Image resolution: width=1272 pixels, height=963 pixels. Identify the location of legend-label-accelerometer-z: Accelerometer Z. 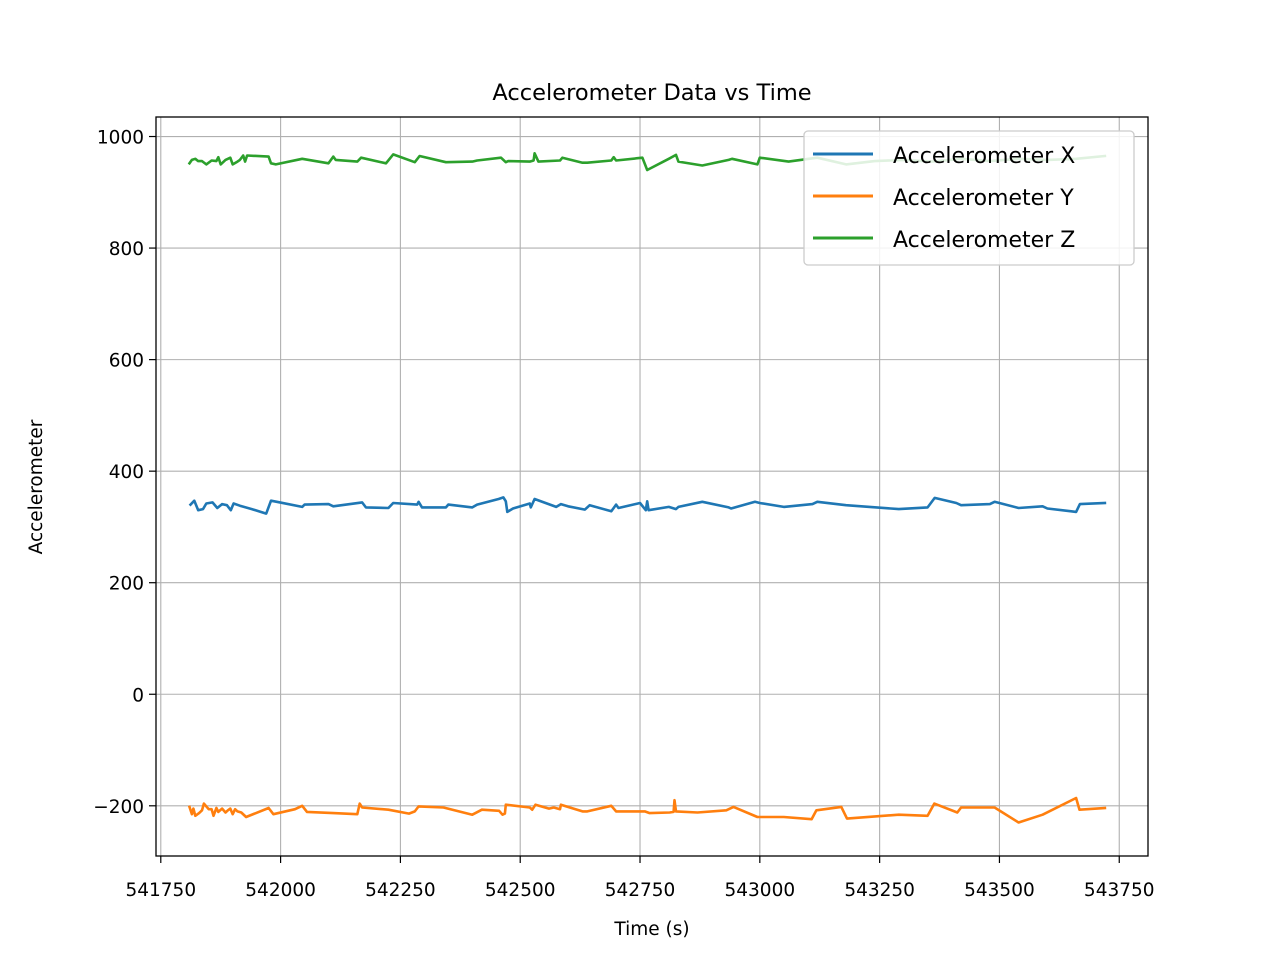
(984, 240).